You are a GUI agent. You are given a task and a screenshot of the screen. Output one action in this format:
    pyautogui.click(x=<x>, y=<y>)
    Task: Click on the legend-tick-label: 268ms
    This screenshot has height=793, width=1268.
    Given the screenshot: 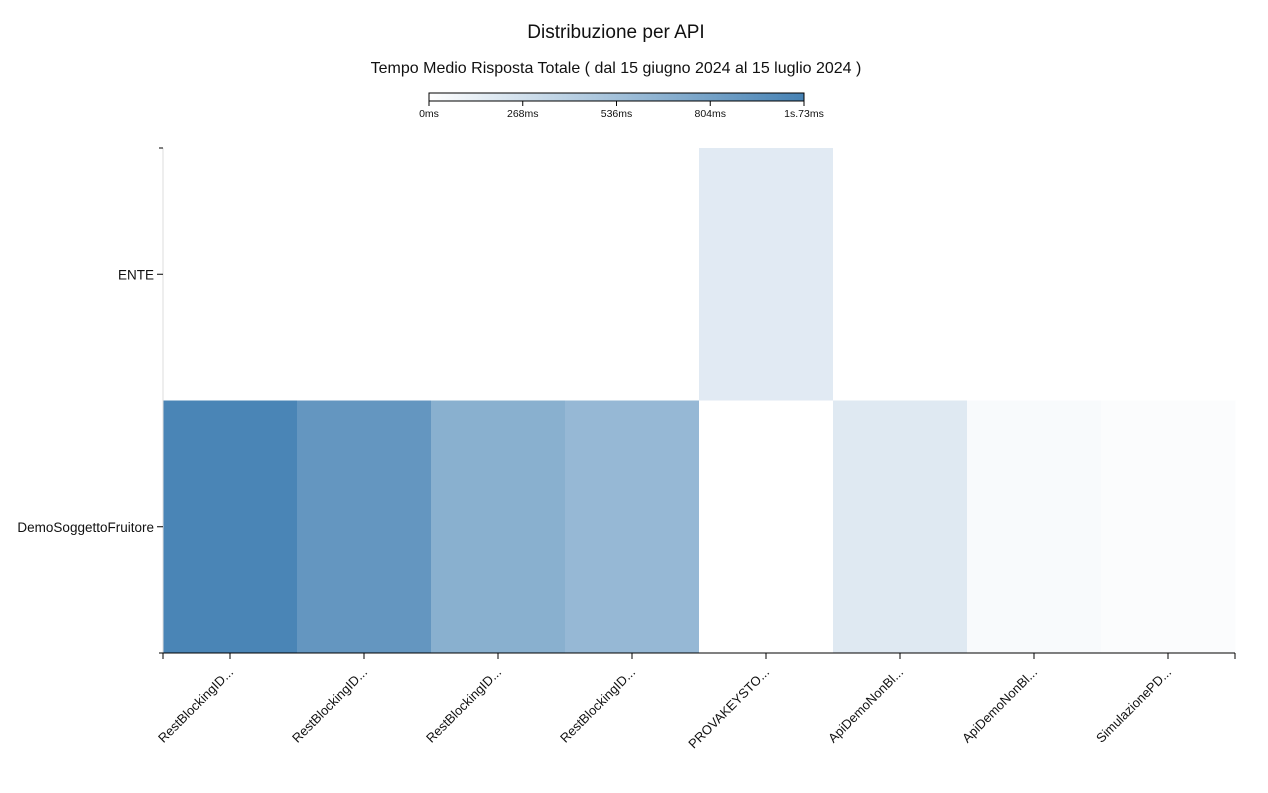 What is the action you would take?
    pyautogui.click(x=523, y=114)
    